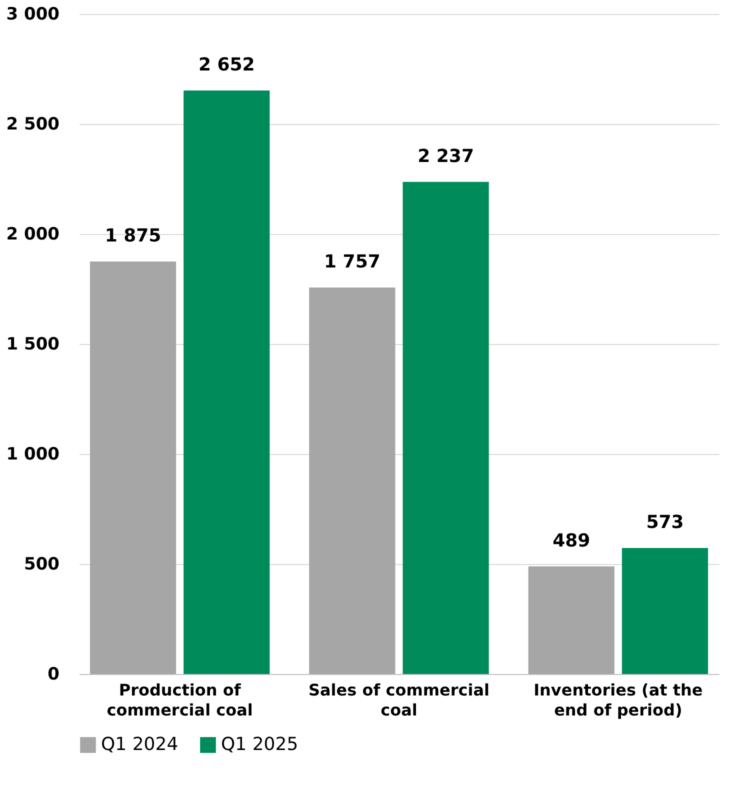 The image size is (749, 809). Describe the element at coordinates (665, 522) in the screenshot. I see `data-label: 573` at that location.